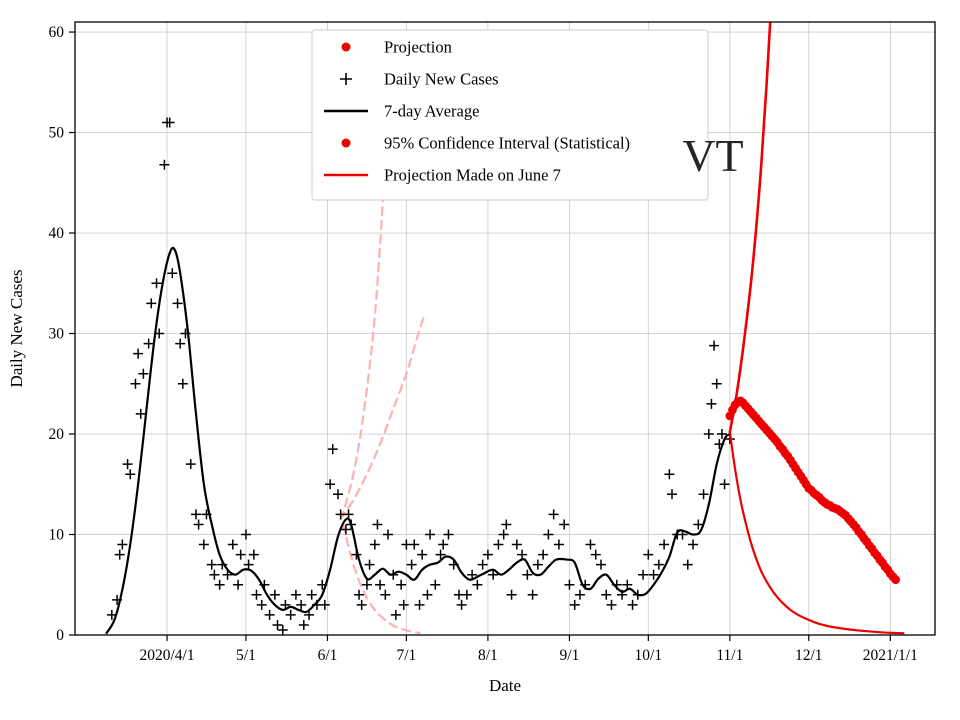 The width and height of the screenshot is (960, 720). What do you see at coordinates (472, 175) in the screenshot?
I see `legend-label: Projection Made on June 7` at bounding box center [472, 175].